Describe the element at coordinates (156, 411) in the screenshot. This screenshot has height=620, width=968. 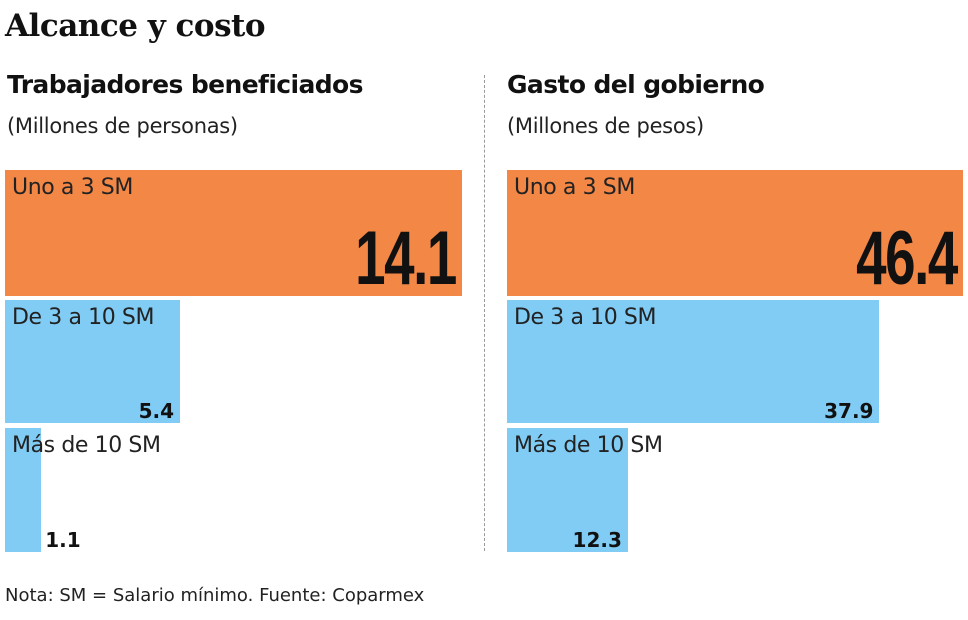
I see `value-label: 5.4` at that location.